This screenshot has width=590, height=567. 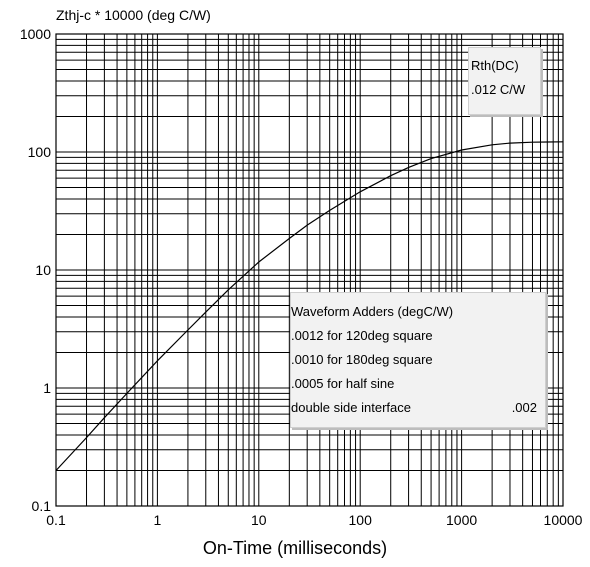 I want to click on adder-120deg-square: .0012 for 120deg square, so click(x=362, y=335).